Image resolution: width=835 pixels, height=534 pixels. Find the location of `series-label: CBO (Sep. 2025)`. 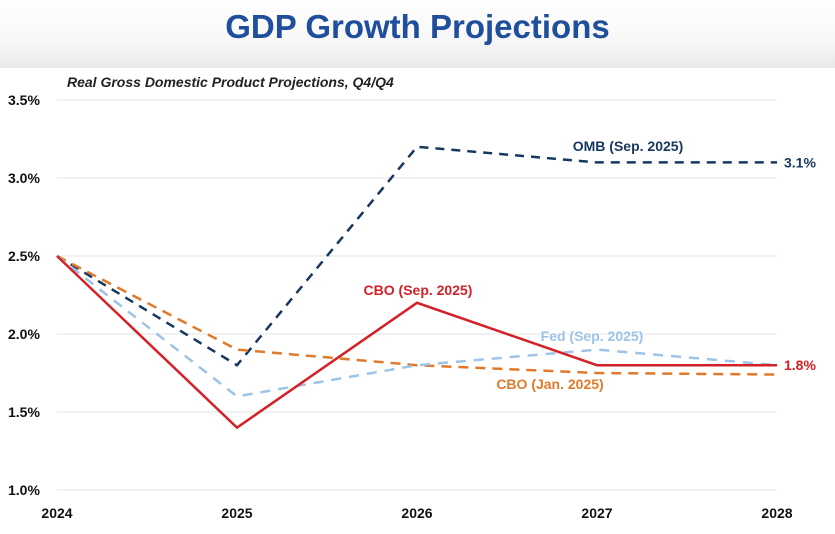

series-label: CBO (Sep. 2025) is located at coordinates (418, 290).